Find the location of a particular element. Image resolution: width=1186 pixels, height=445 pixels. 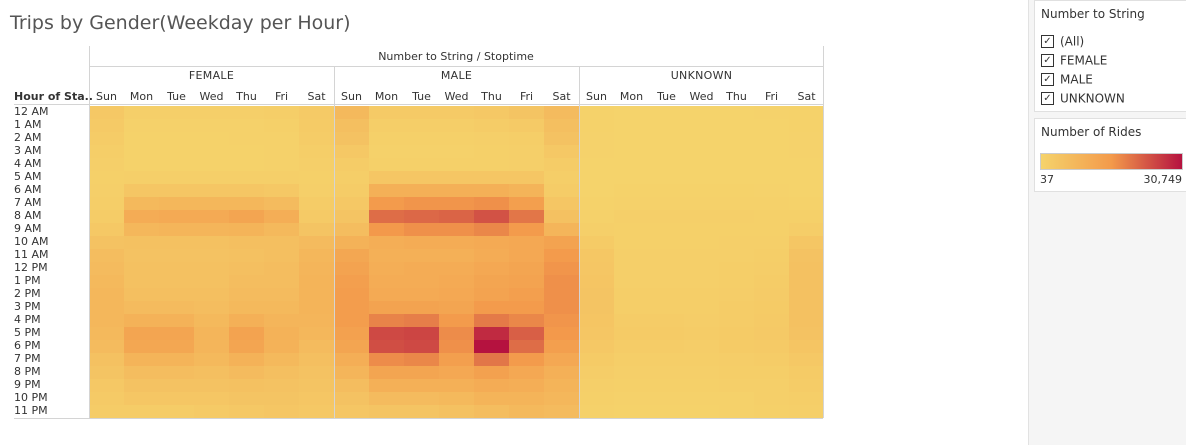

checkbox-all: ✓ is located at coordinates (1047, 41).